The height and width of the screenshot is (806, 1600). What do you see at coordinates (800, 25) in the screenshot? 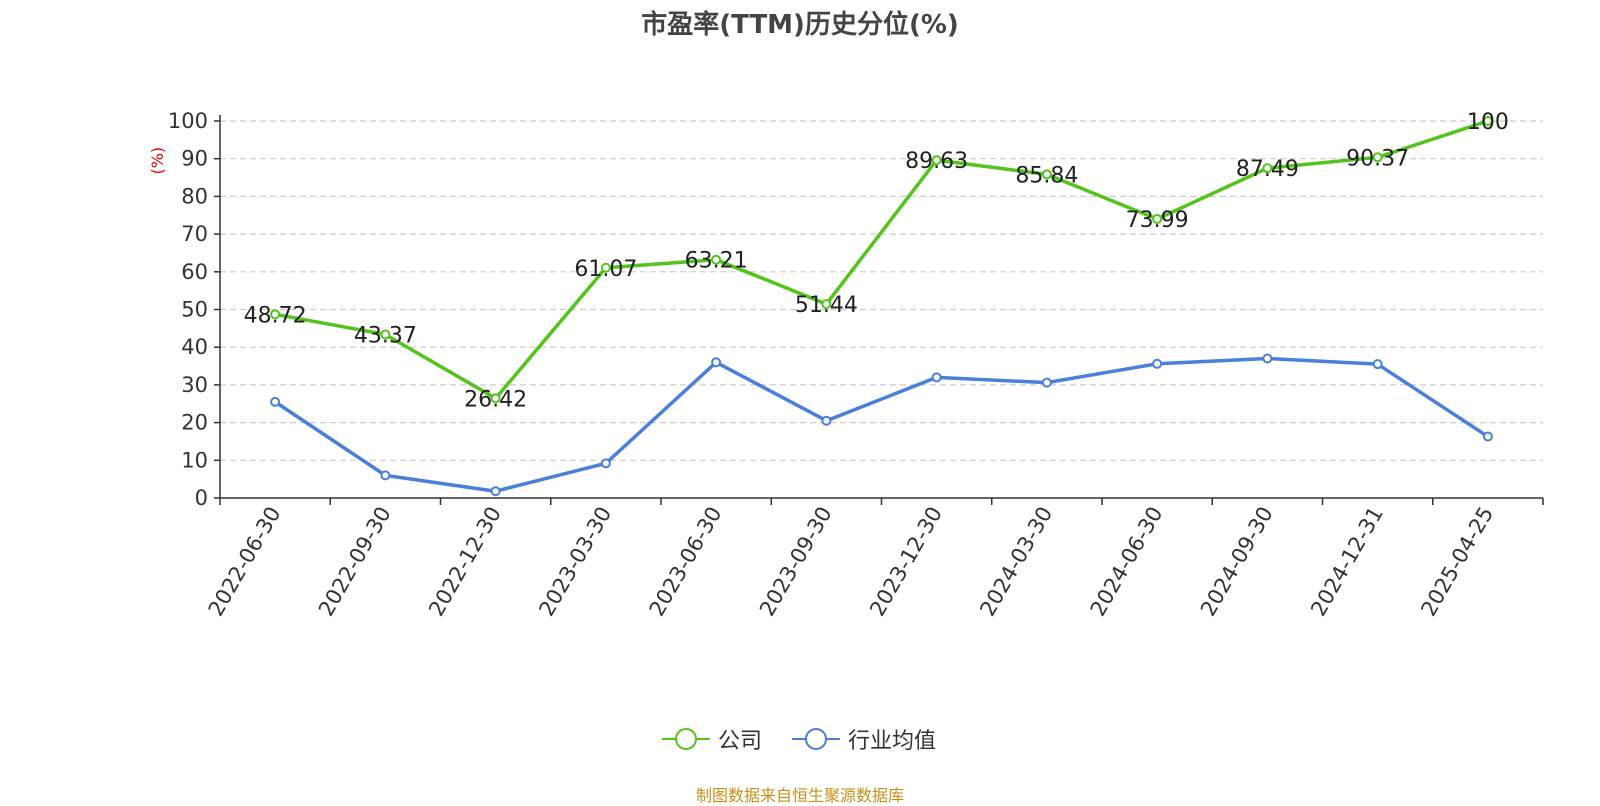
I see `chart-title: 市盈率(TTM)历史分位(%)` at bounding box center [800, 25].